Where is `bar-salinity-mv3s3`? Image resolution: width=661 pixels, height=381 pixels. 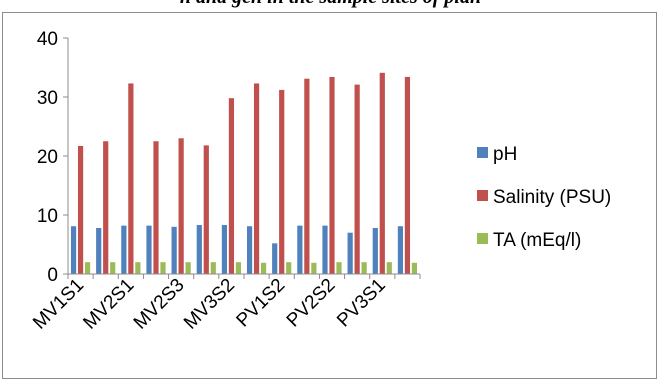
bar-salinity-mv3s3 is located at coordinates (256, 179).